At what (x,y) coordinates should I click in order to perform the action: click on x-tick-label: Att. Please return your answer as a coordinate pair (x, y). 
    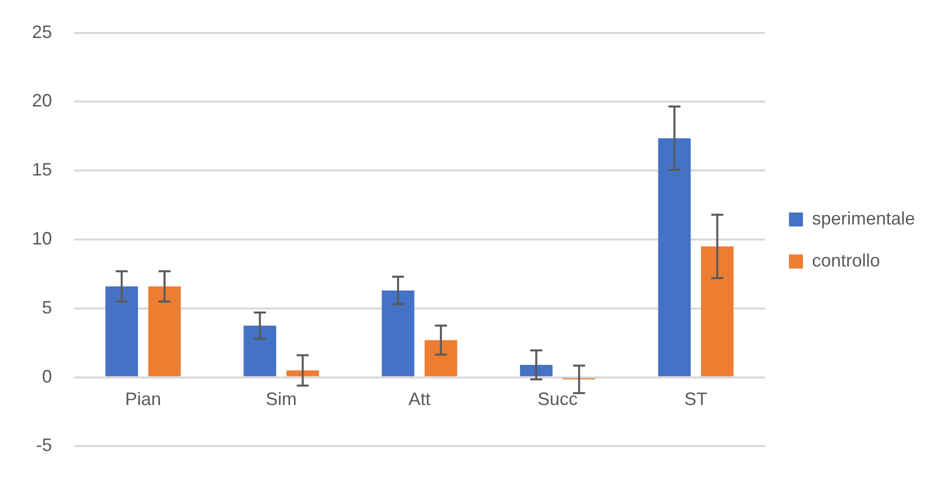
    Looking at the image, I should click on (419, 399).